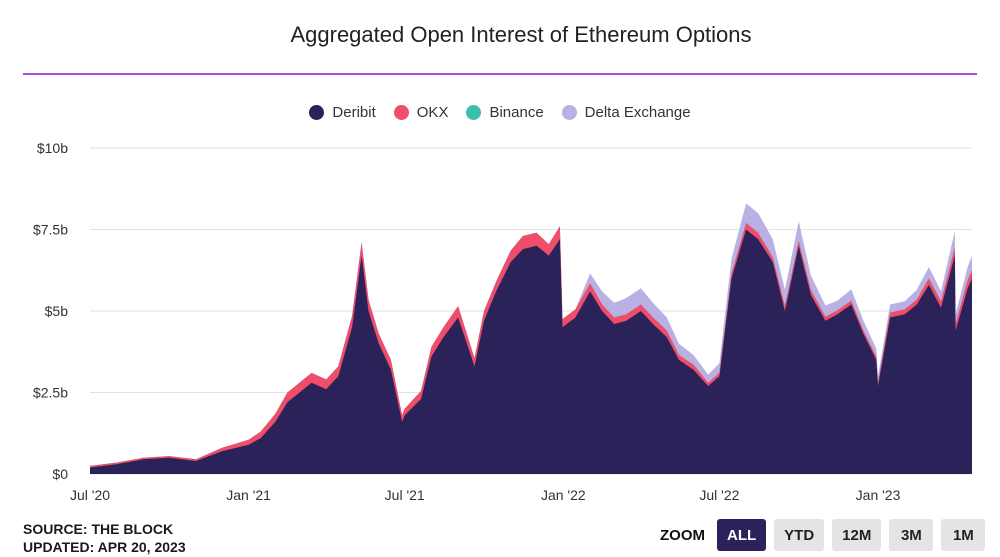 The width and height of the screenshot is (1000, 557). What do you see at coordinates (911, 535) in the screenshot?
I see `zoom-button-3m: 3M` at bounding box center [911, 535].